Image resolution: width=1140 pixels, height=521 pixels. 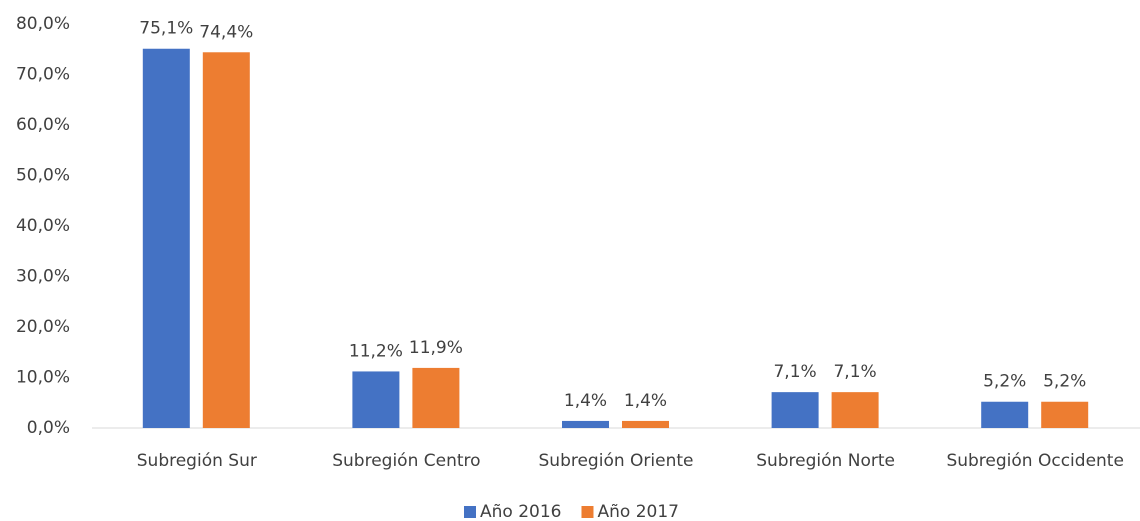 What do you see at coordinates (226, 32) in the screenshot?
I see `data-label: 74,4%` at bounding box center [226, 32].